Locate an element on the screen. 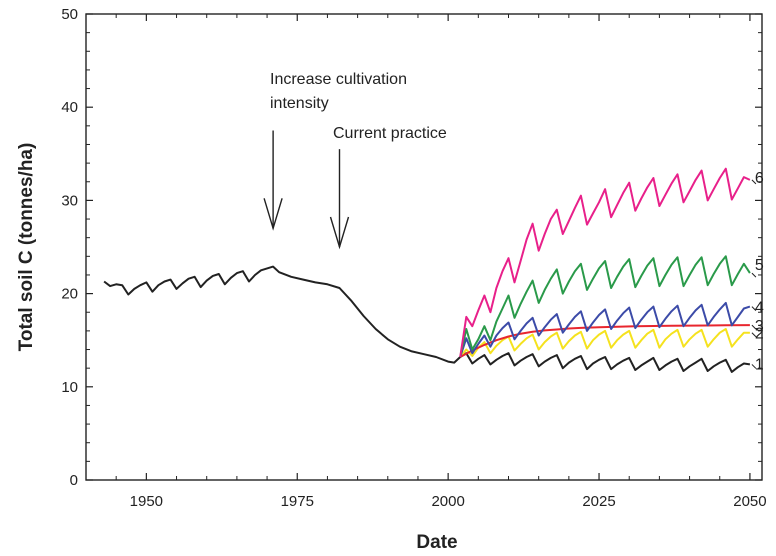 The width and height of the screenshot is (776, 556). x-axis-title: Date is located at coordinates (436, 542).